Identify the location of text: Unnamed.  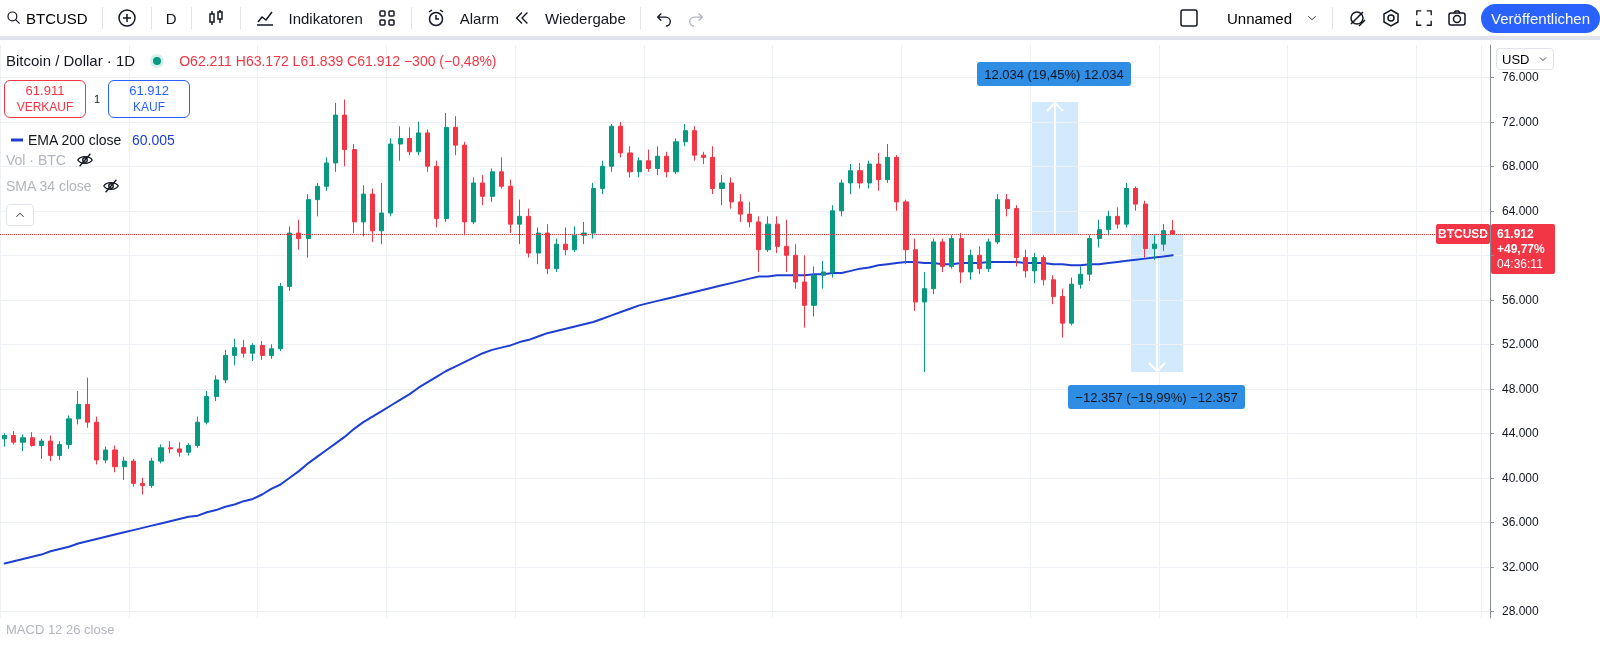
(1259, 18).